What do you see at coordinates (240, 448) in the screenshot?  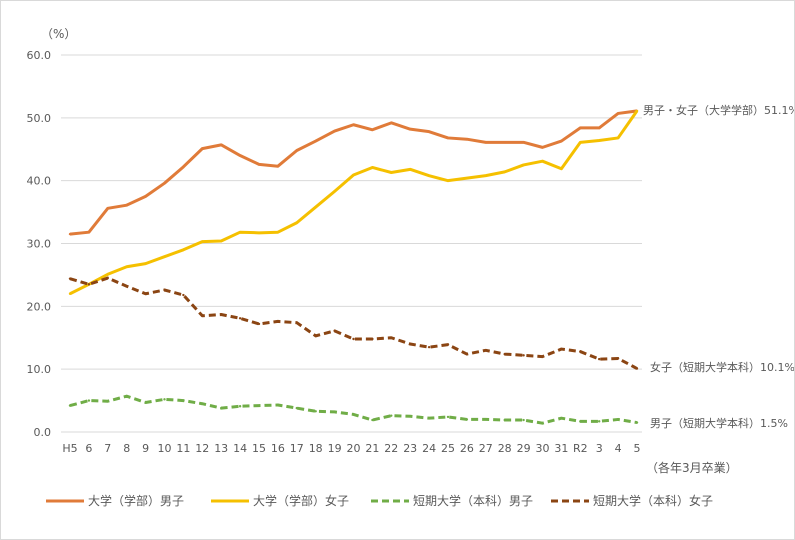 I see `x-tick-label: 14` at bounding box center [240, 448].